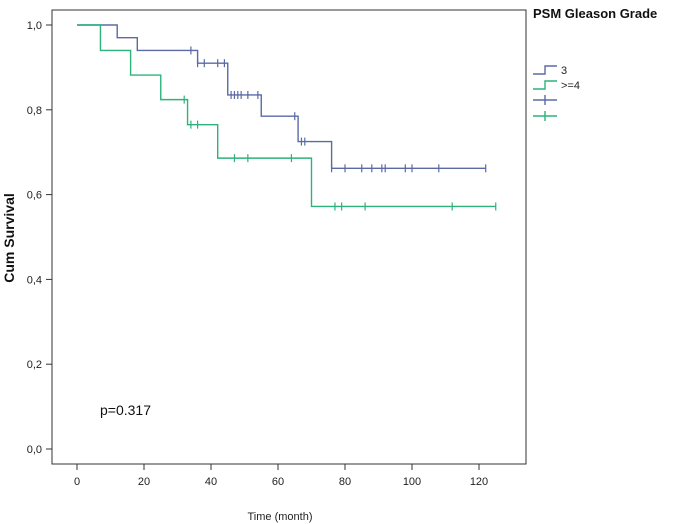 This screenshot has width=685, height=524. I want to click on x-axis: 0 20 40 60 80 100 120, so click(281, 476).